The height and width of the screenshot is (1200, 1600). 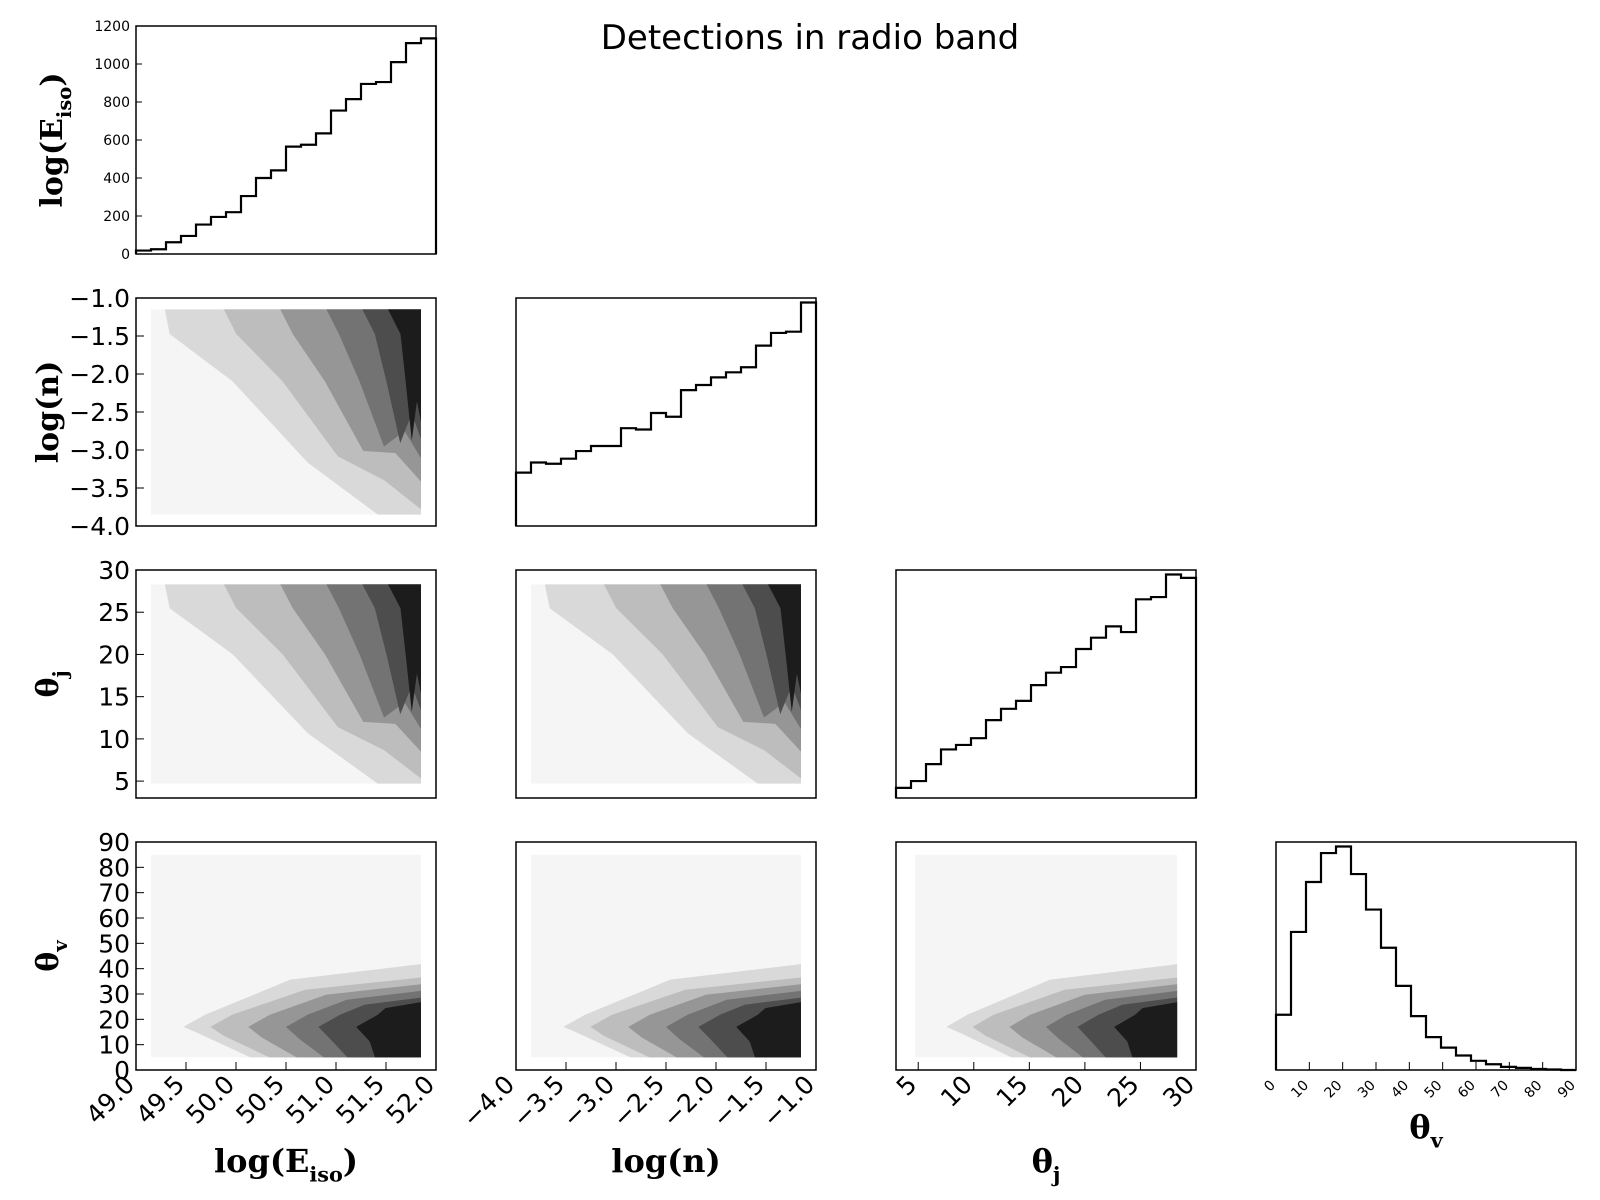 I want to click on y-tick-label: 800, so click(x=116, y=103).